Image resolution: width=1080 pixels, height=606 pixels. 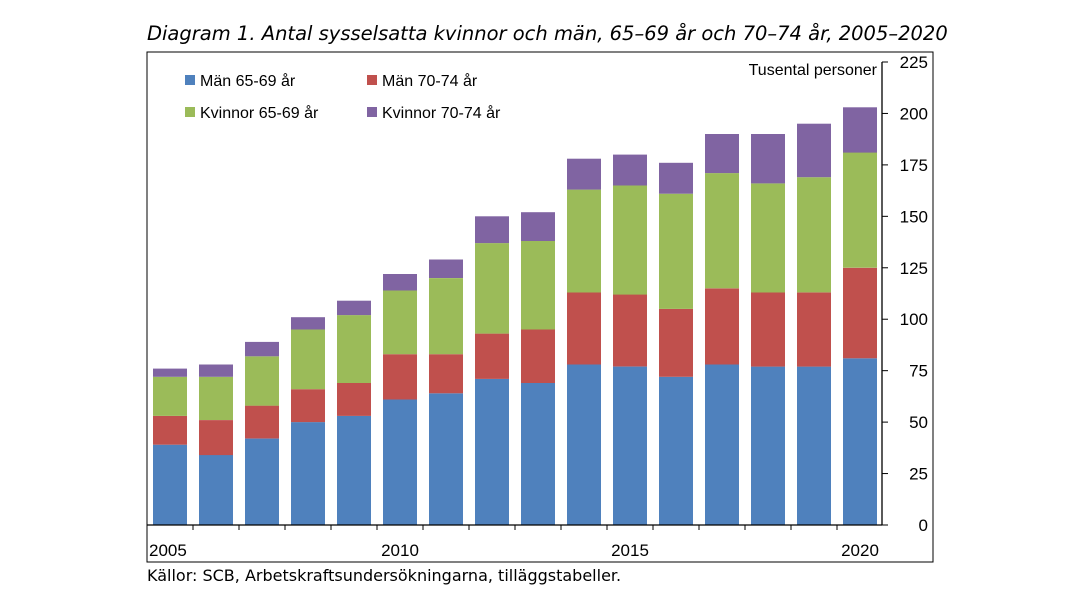 I want to click on y-tick-label-150: 150, so click(x=914, y=216).